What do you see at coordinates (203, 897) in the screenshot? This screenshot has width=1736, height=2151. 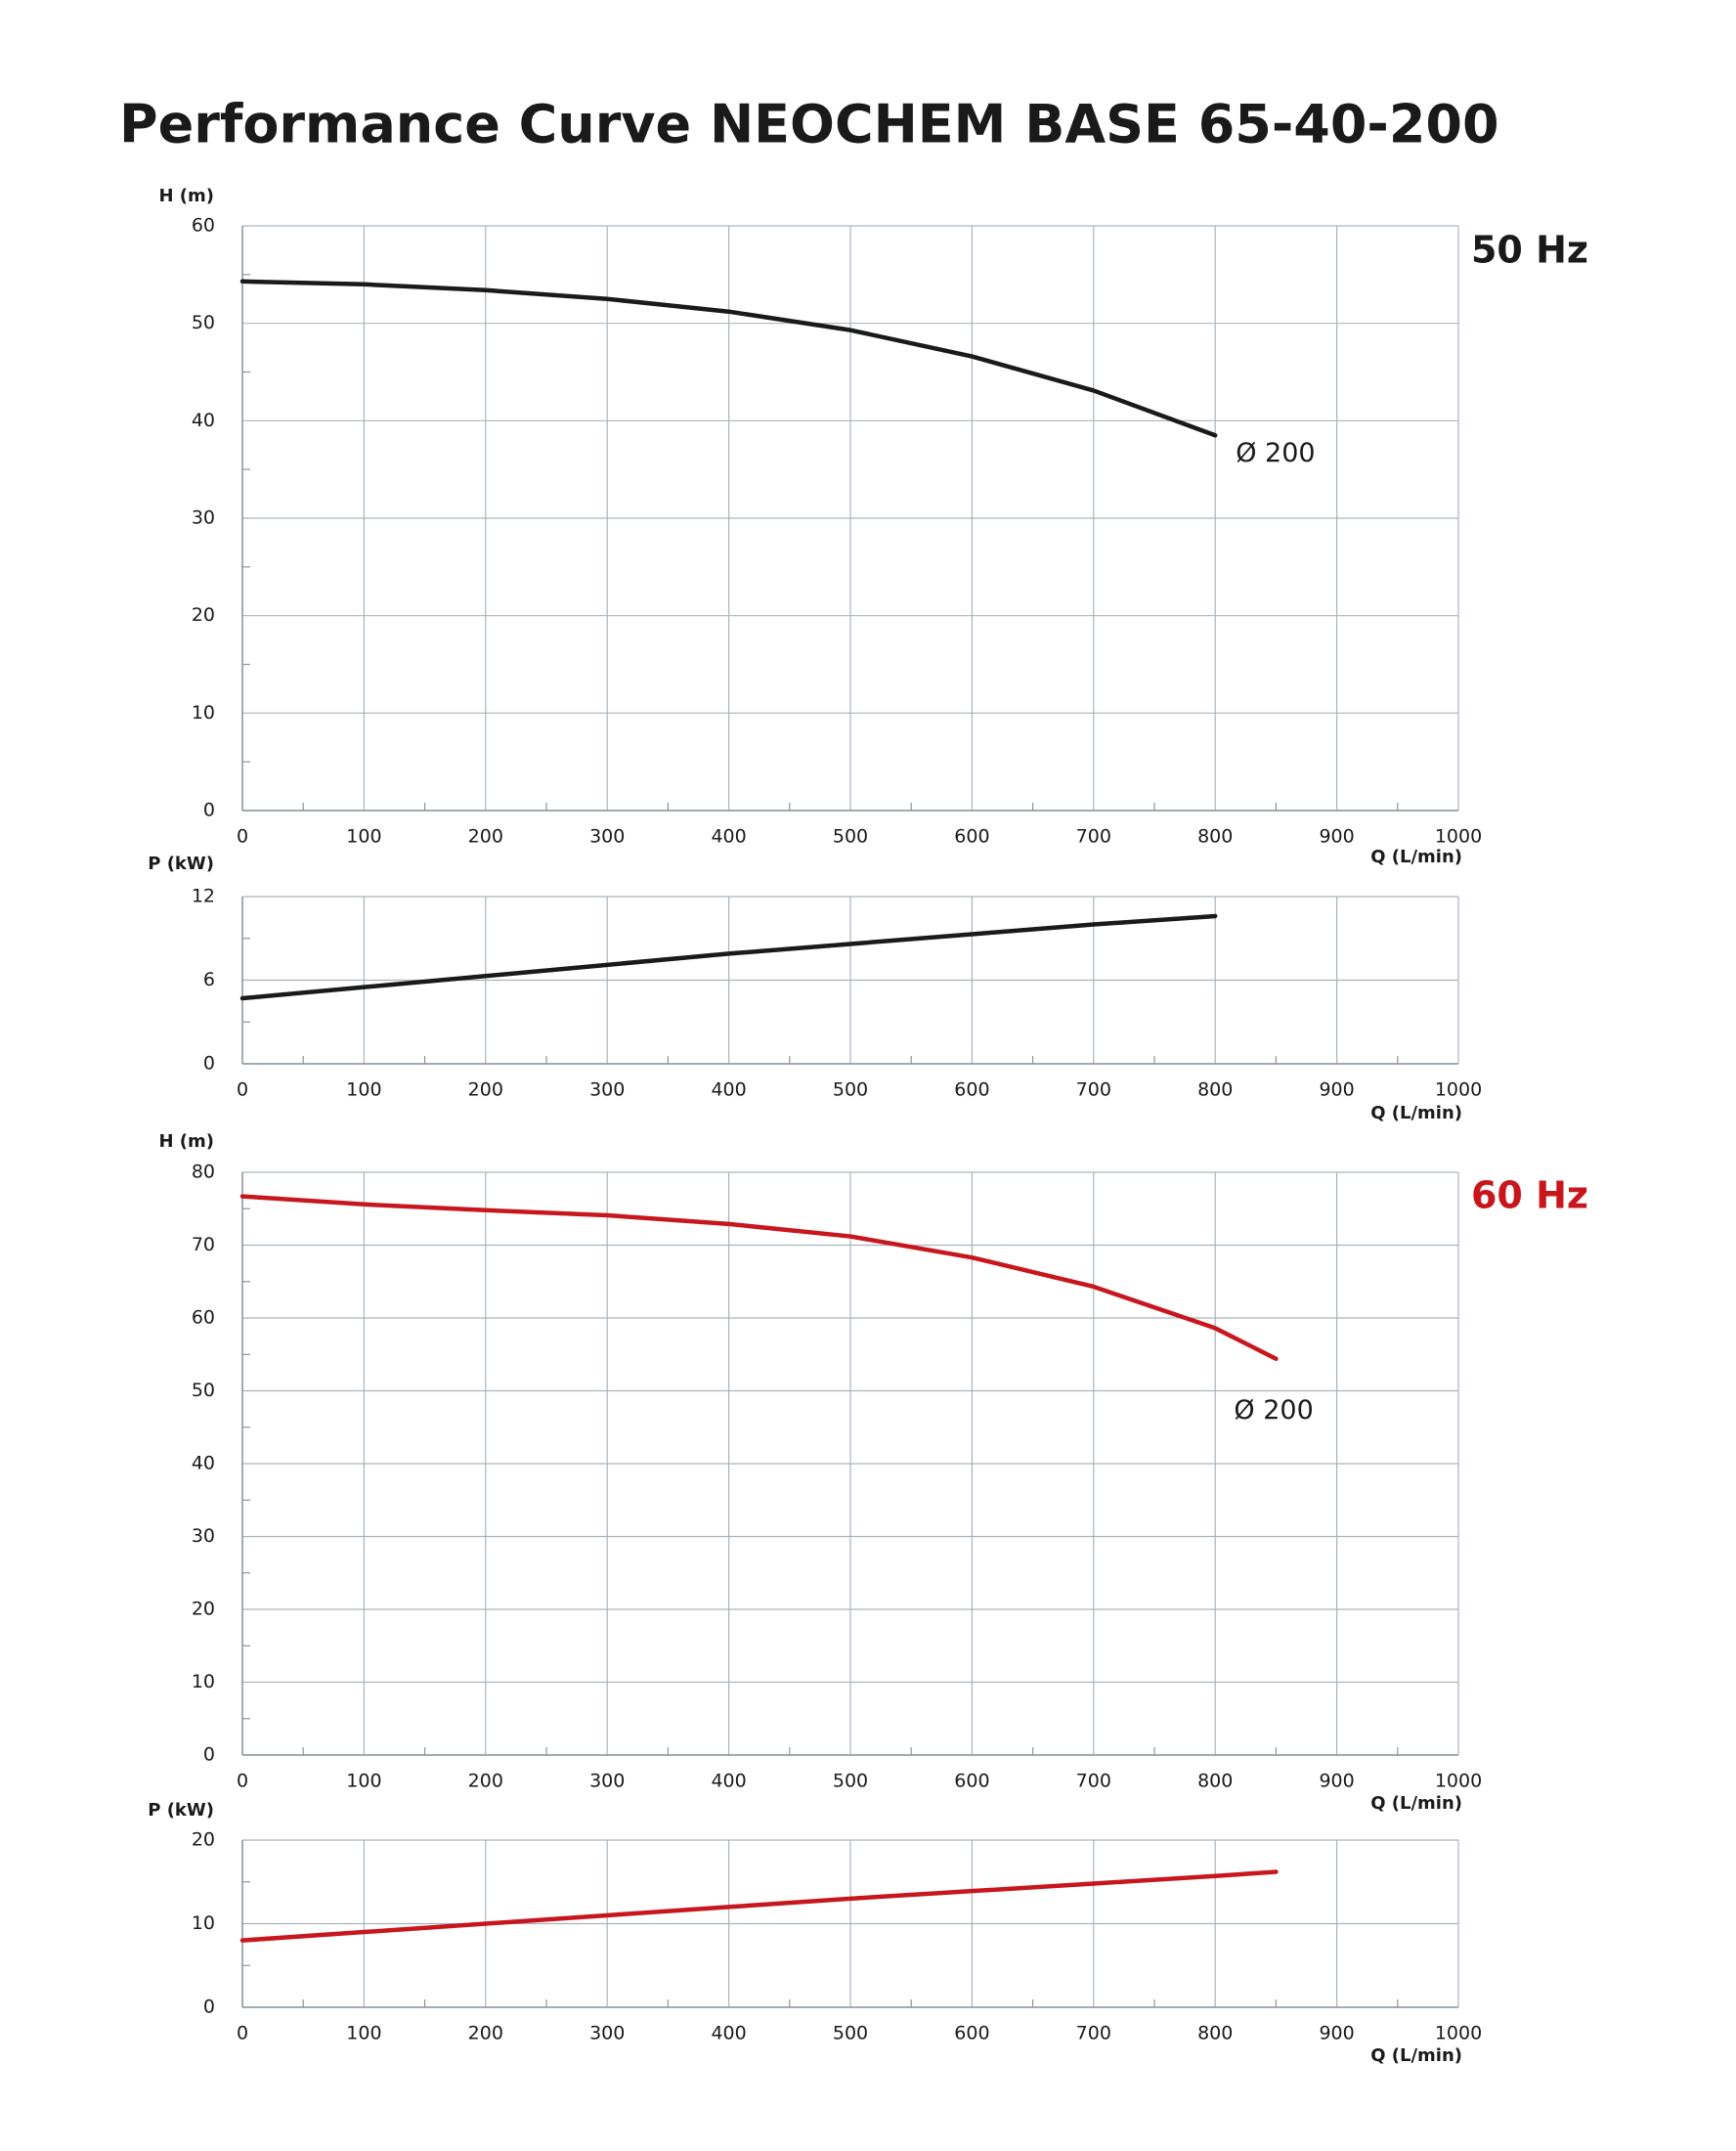 I see `y-tick-label: 12` at bounding box center [203, 897].